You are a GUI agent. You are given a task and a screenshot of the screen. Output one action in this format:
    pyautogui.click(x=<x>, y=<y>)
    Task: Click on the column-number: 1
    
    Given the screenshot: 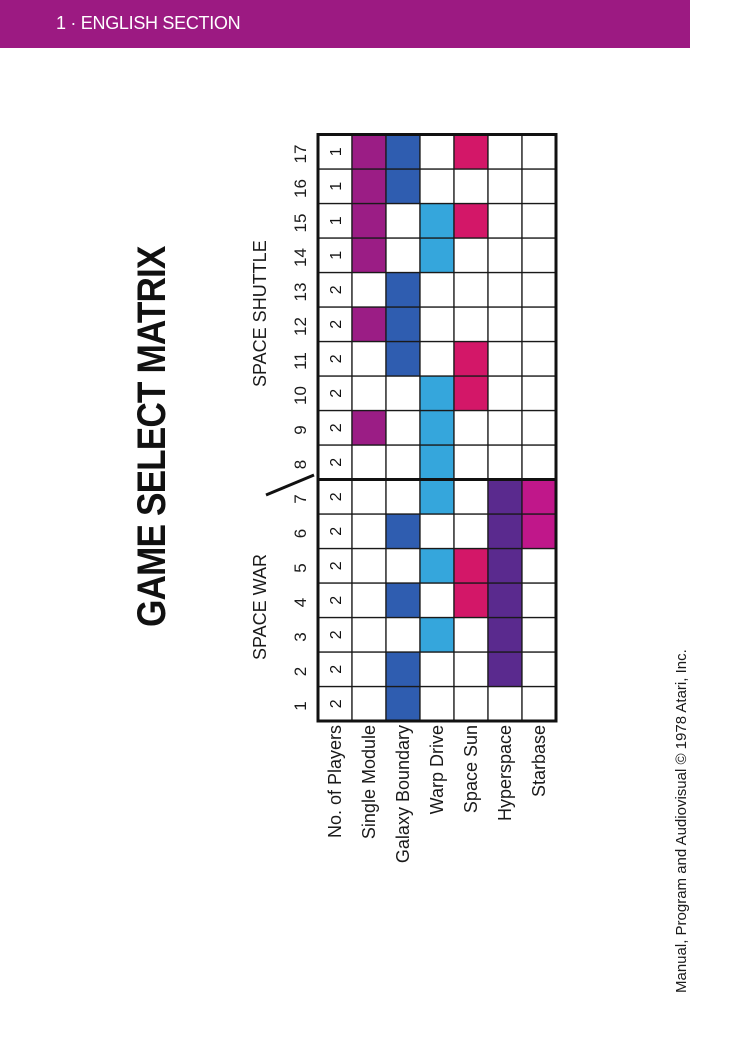 What is the action you would take?
    pyautogui.click(x=300, y=706)
    